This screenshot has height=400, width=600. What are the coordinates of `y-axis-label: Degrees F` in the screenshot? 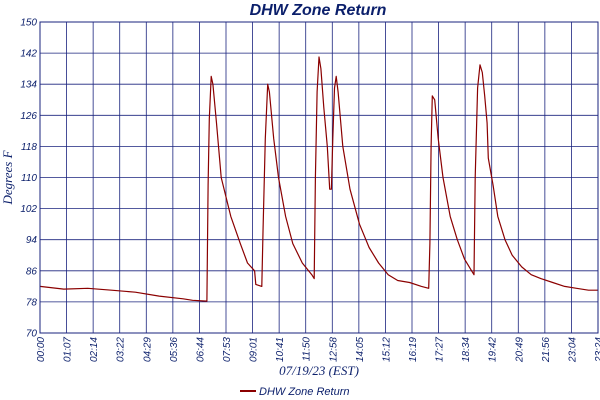 It's located at (7, 177).